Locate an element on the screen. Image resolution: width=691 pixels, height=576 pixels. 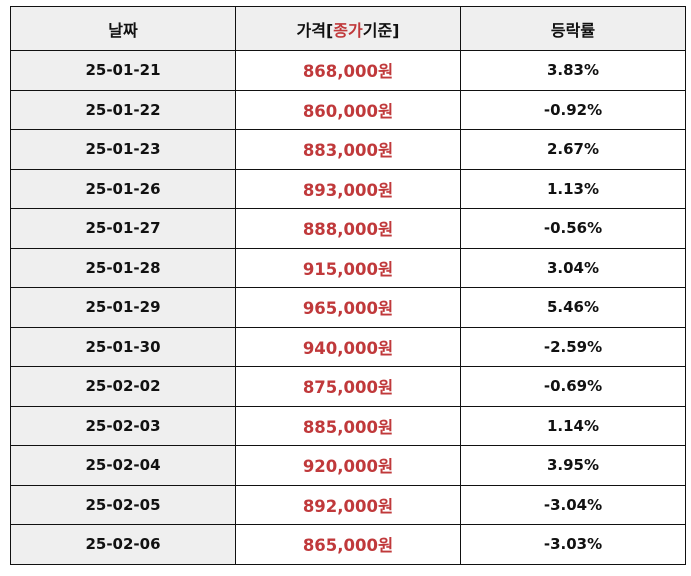
date-cell: 25-02-02 is located at coordinates (123, 386).